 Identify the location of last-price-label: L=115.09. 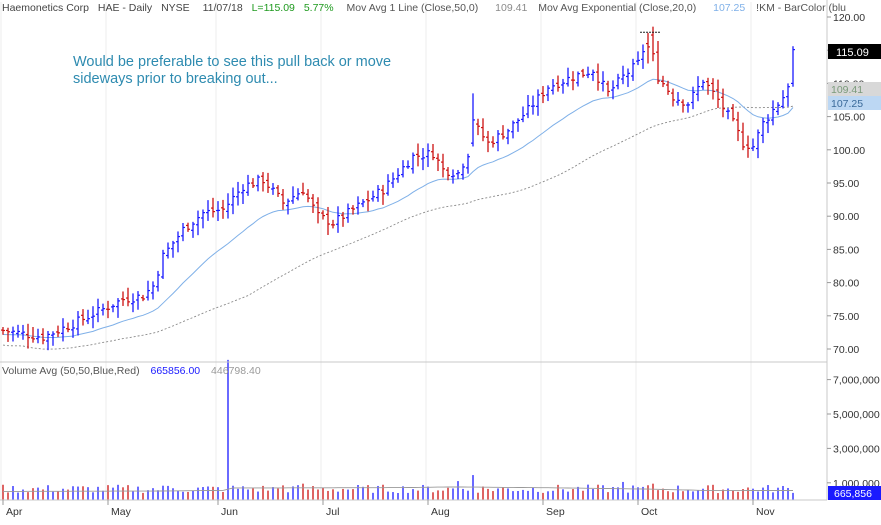
(273, 8).